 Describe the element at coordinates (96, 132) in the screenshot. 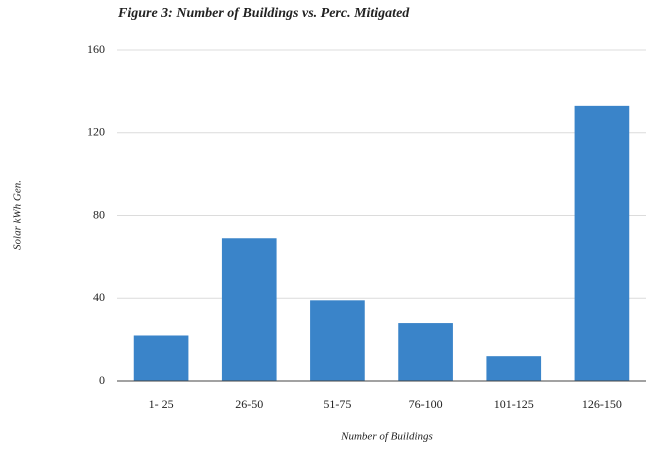

I see `y-tick-label: 120` at that location.